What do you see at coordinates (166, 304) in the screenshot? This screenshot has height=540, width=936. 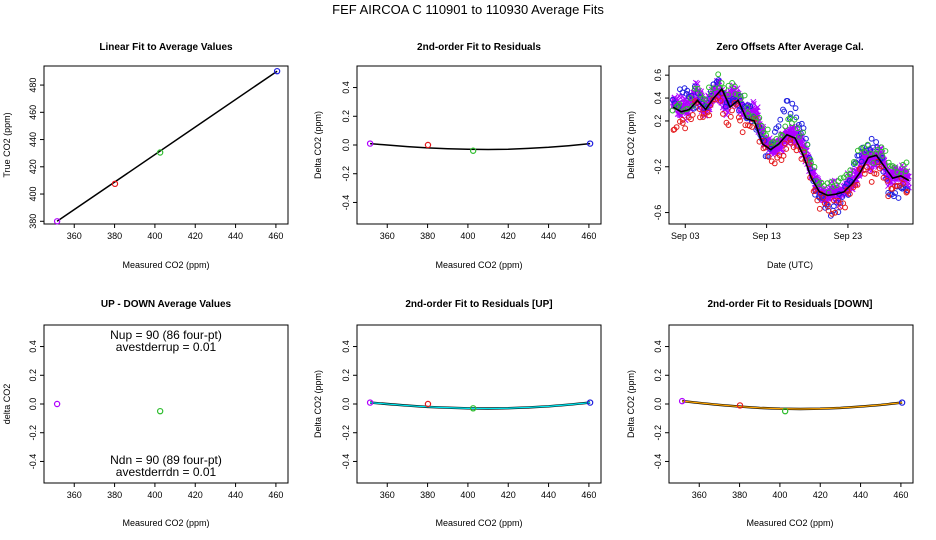 I see `panel-title: UP - DOWN Average Values` at bounding box center [166, 304].